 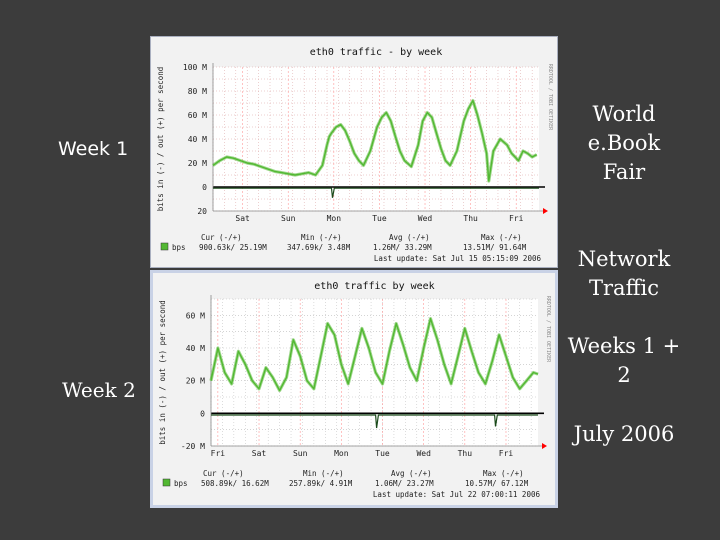 What do you see at coordinates (93, 149) in the screenshot?
I see `week-1-label: Week 1` at bounding box center [93, 149].